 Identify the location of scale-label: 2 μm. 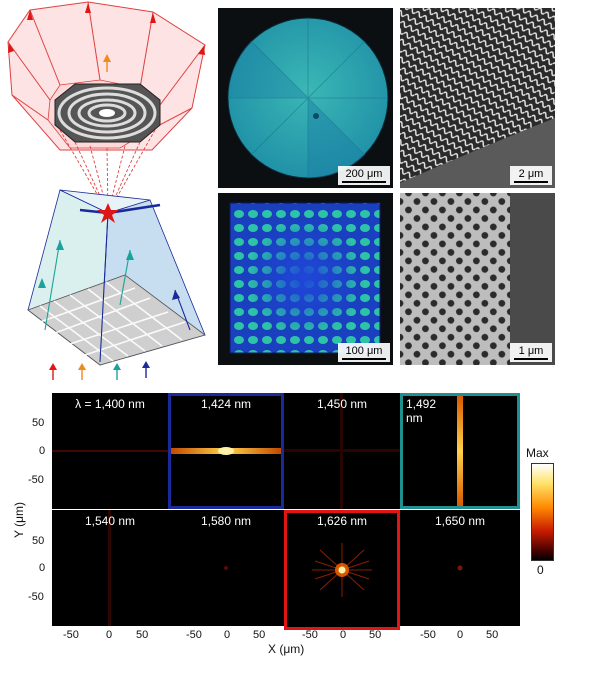
(531, 174).